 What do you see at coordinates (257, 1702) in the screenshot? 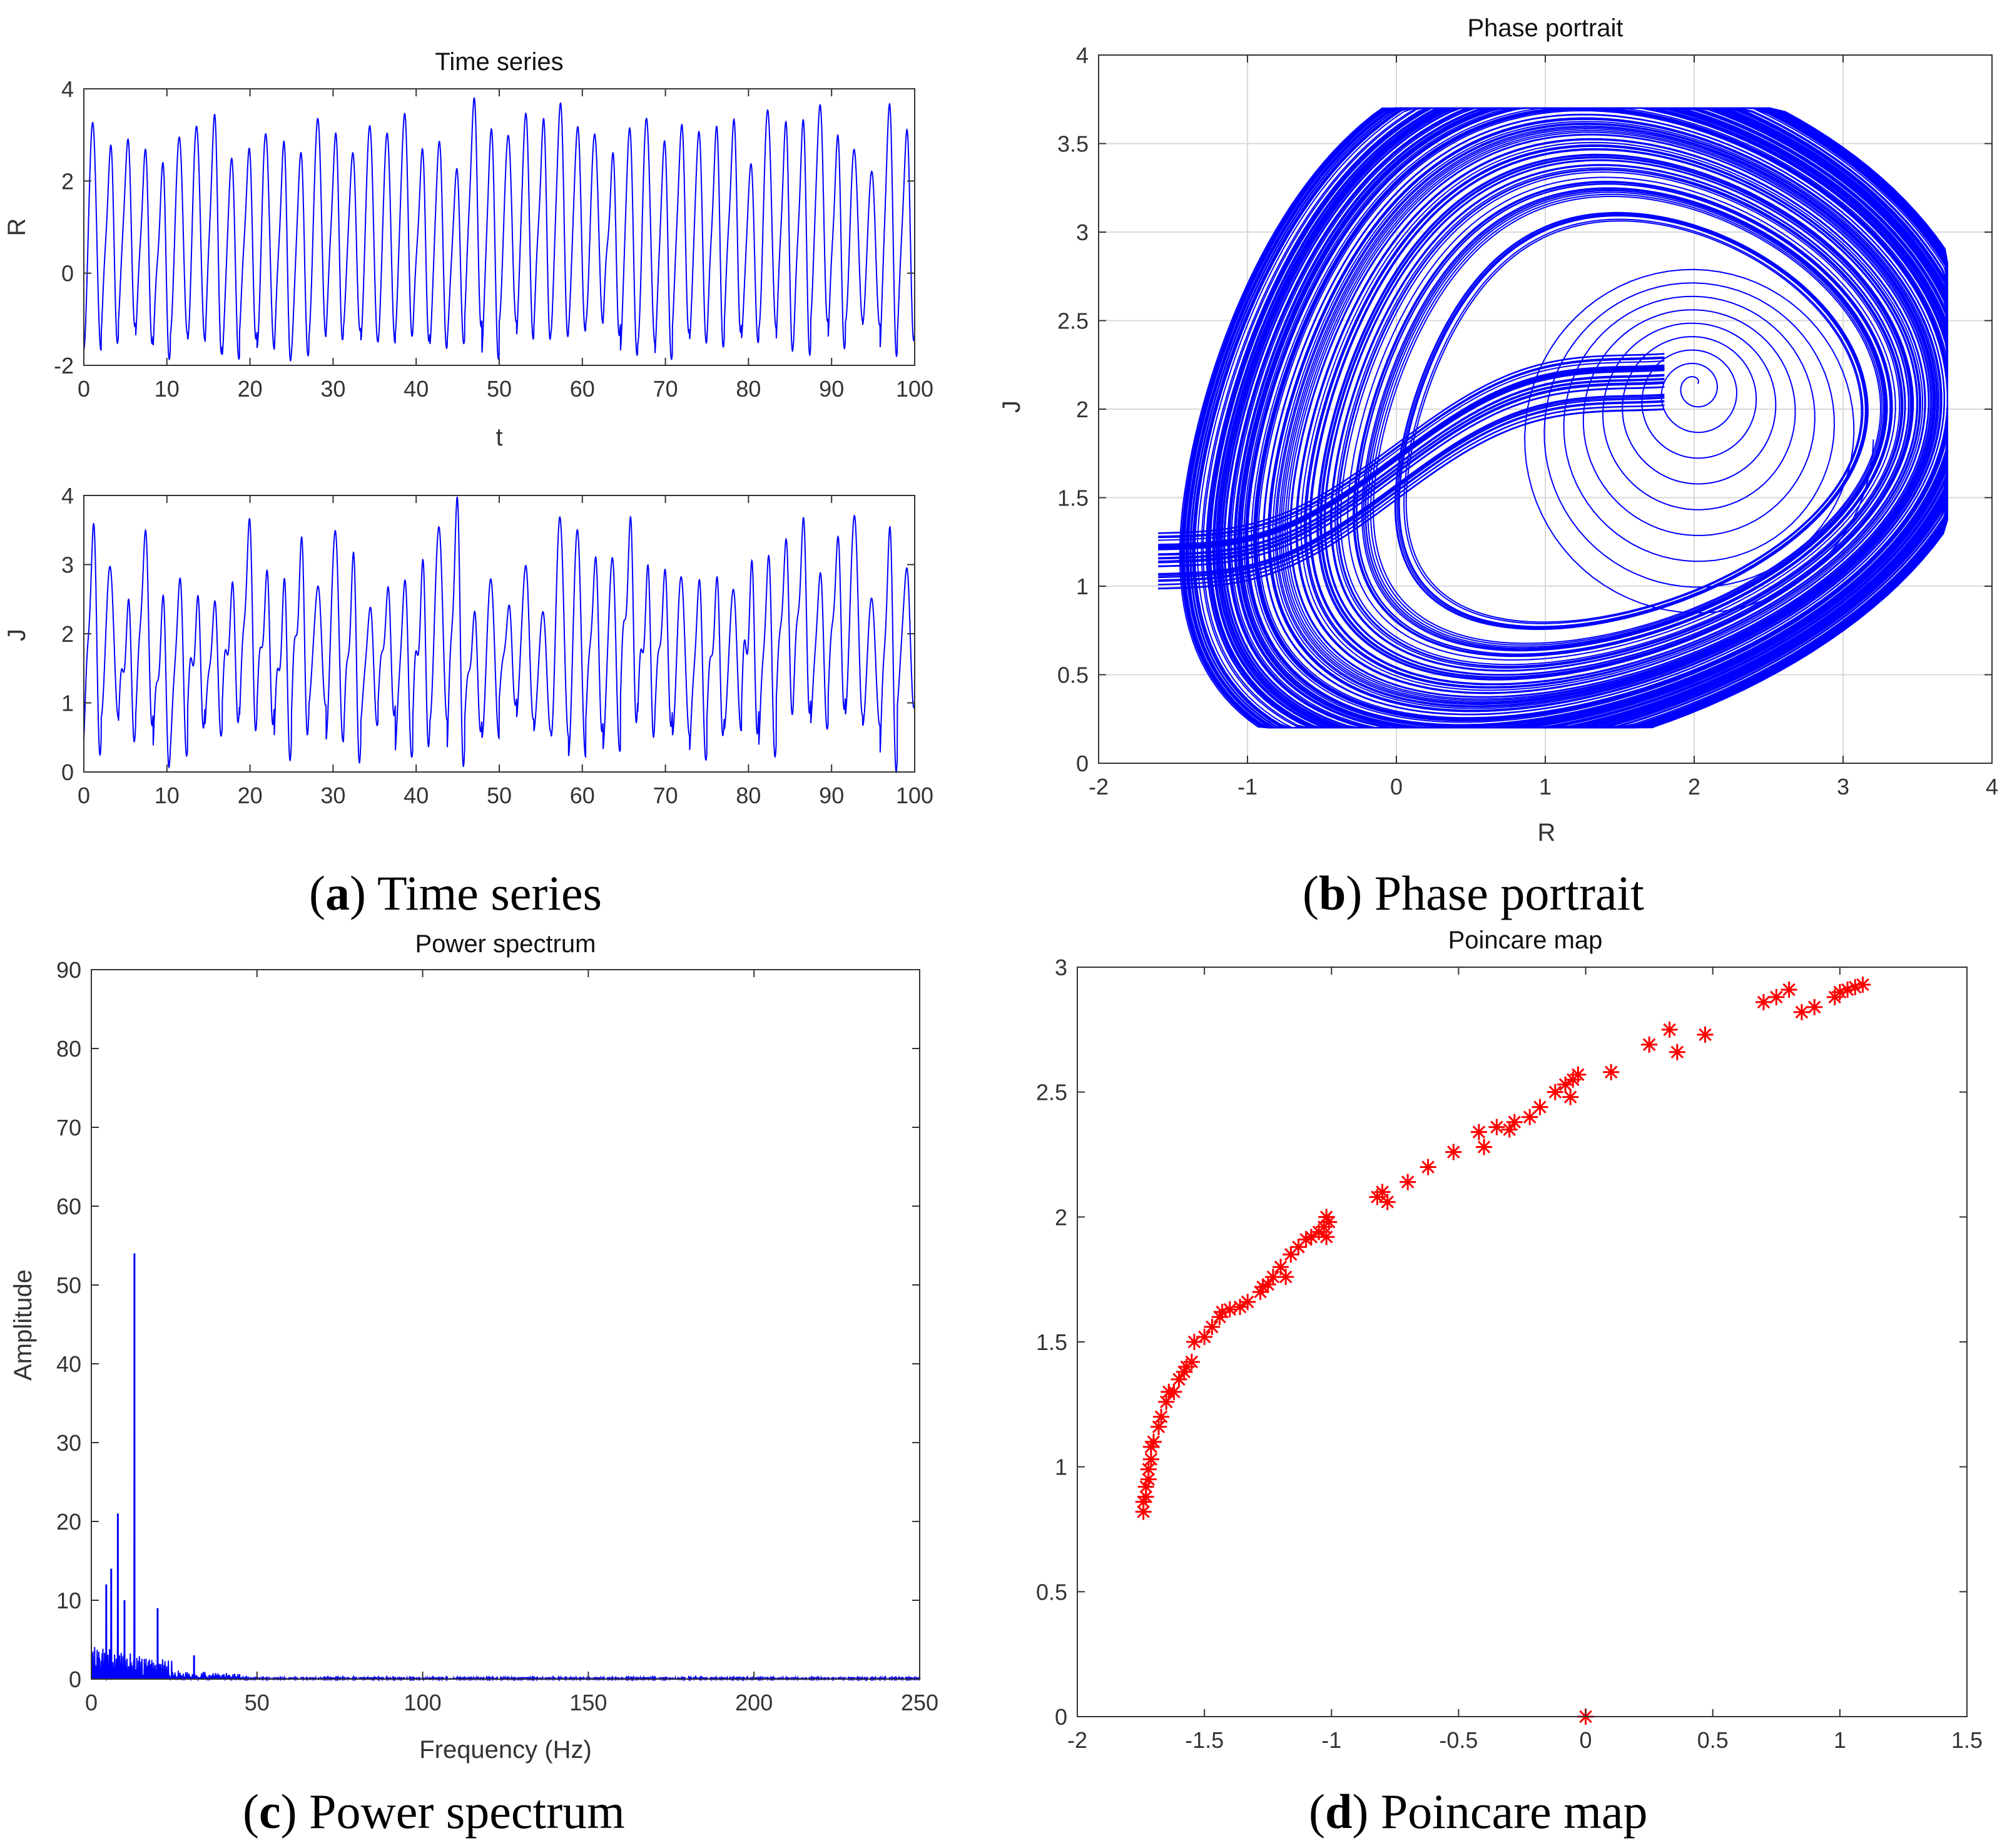
I see `x-tick-label: 50` at bounding box center [257, 1702].